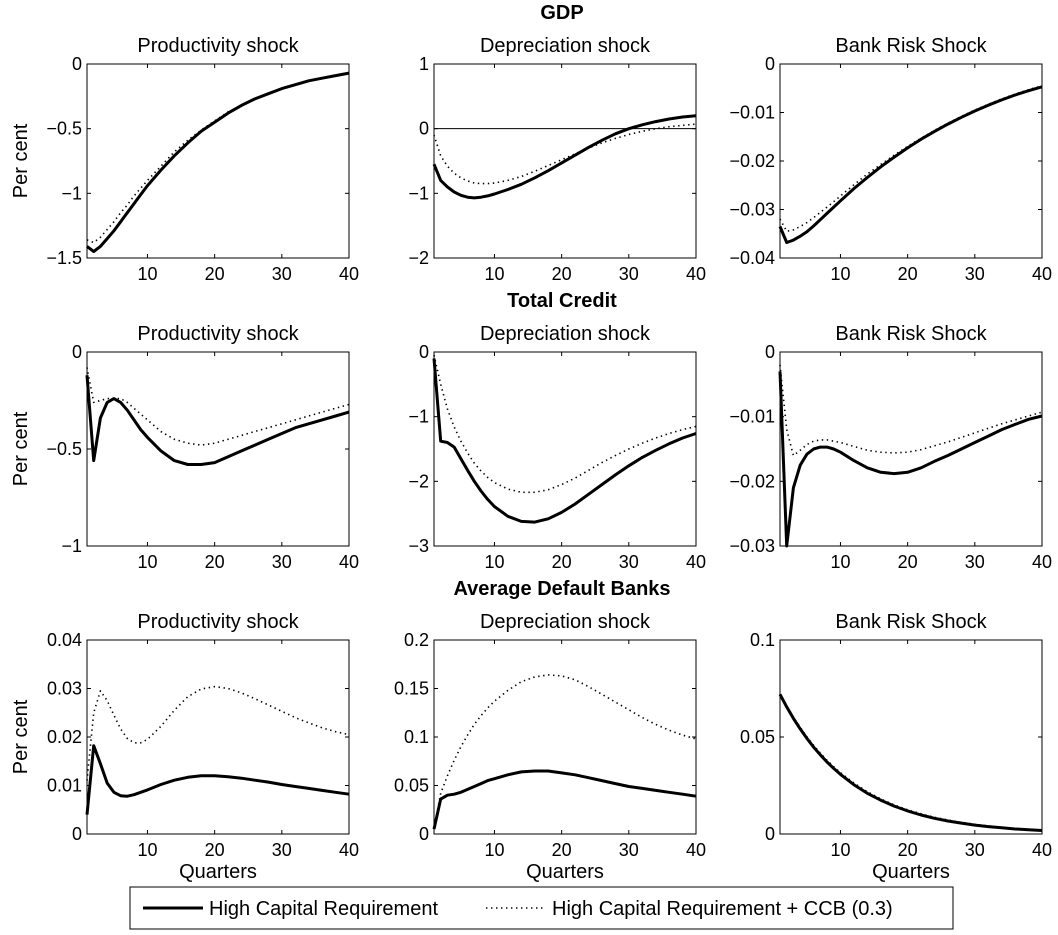 Image resolution: width=1058 pixels, height=935 pixels. What do you see at coordinates (424, 64) in the screenshot?
I see `y-tick-label: 1` at bounding box center [424, 64].